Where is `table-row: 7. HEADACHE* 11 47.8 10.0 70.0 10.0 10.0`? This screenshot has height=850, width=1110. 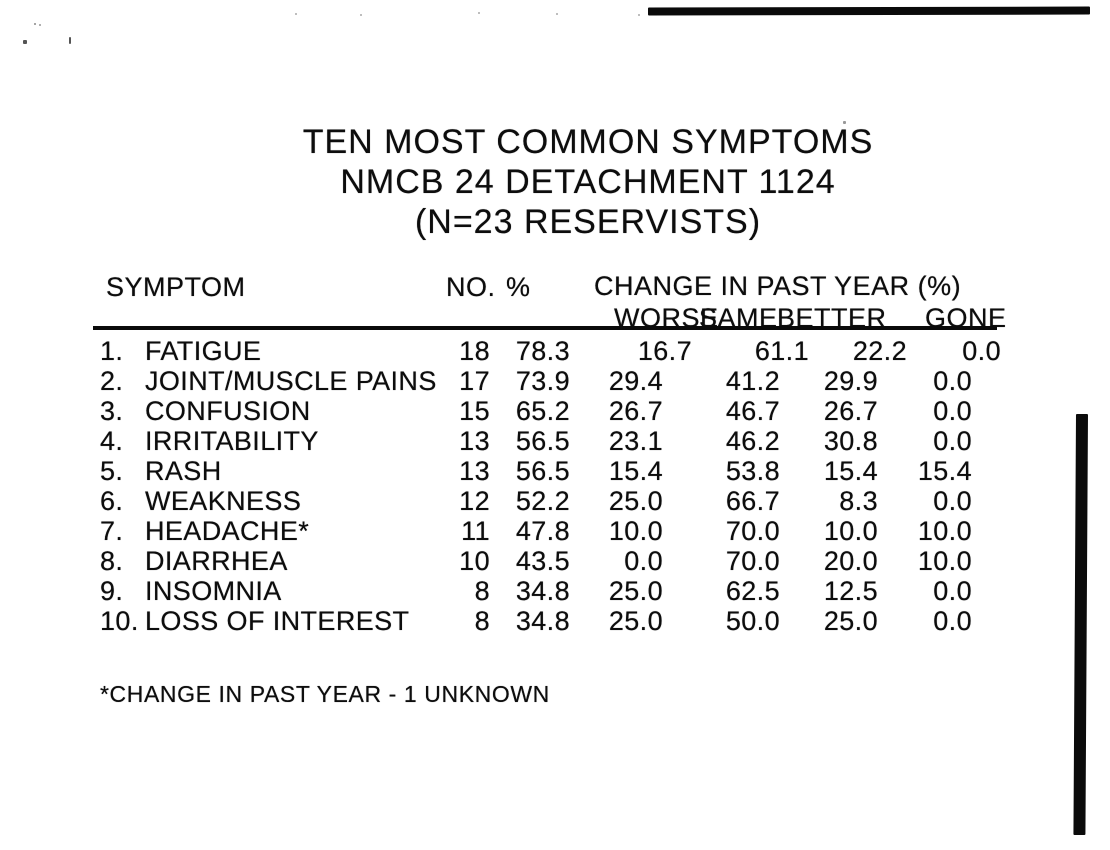 table-row: 7. HEADACHE* 11 47.8 10.0 70.0 10.0 10.0 is located at coordinates (555, 531).